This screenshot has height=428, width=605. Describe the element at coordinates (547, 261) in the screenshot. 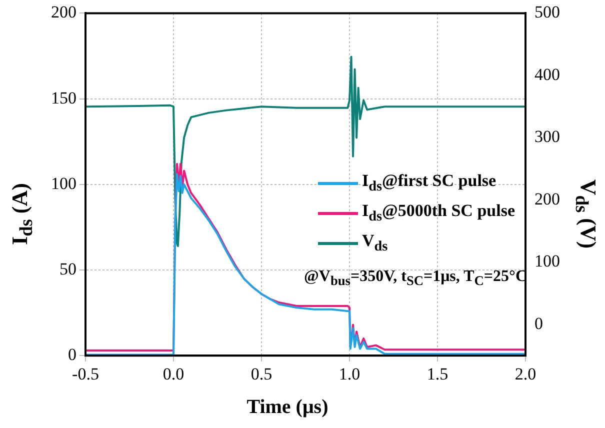

I see `y2-tick-label: 100` at that location.